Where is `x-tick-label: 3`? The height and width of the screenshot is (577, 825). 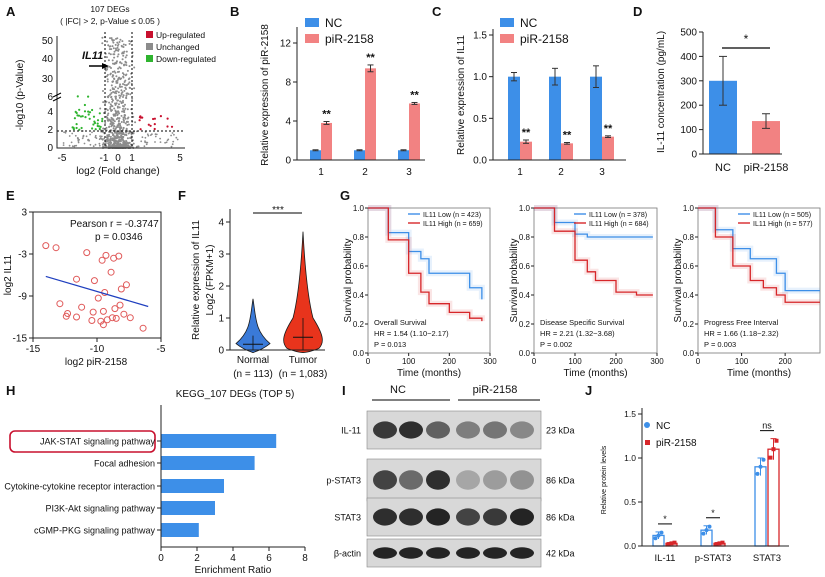
x-tick-label: 3 is located at coordinates (602, 172).